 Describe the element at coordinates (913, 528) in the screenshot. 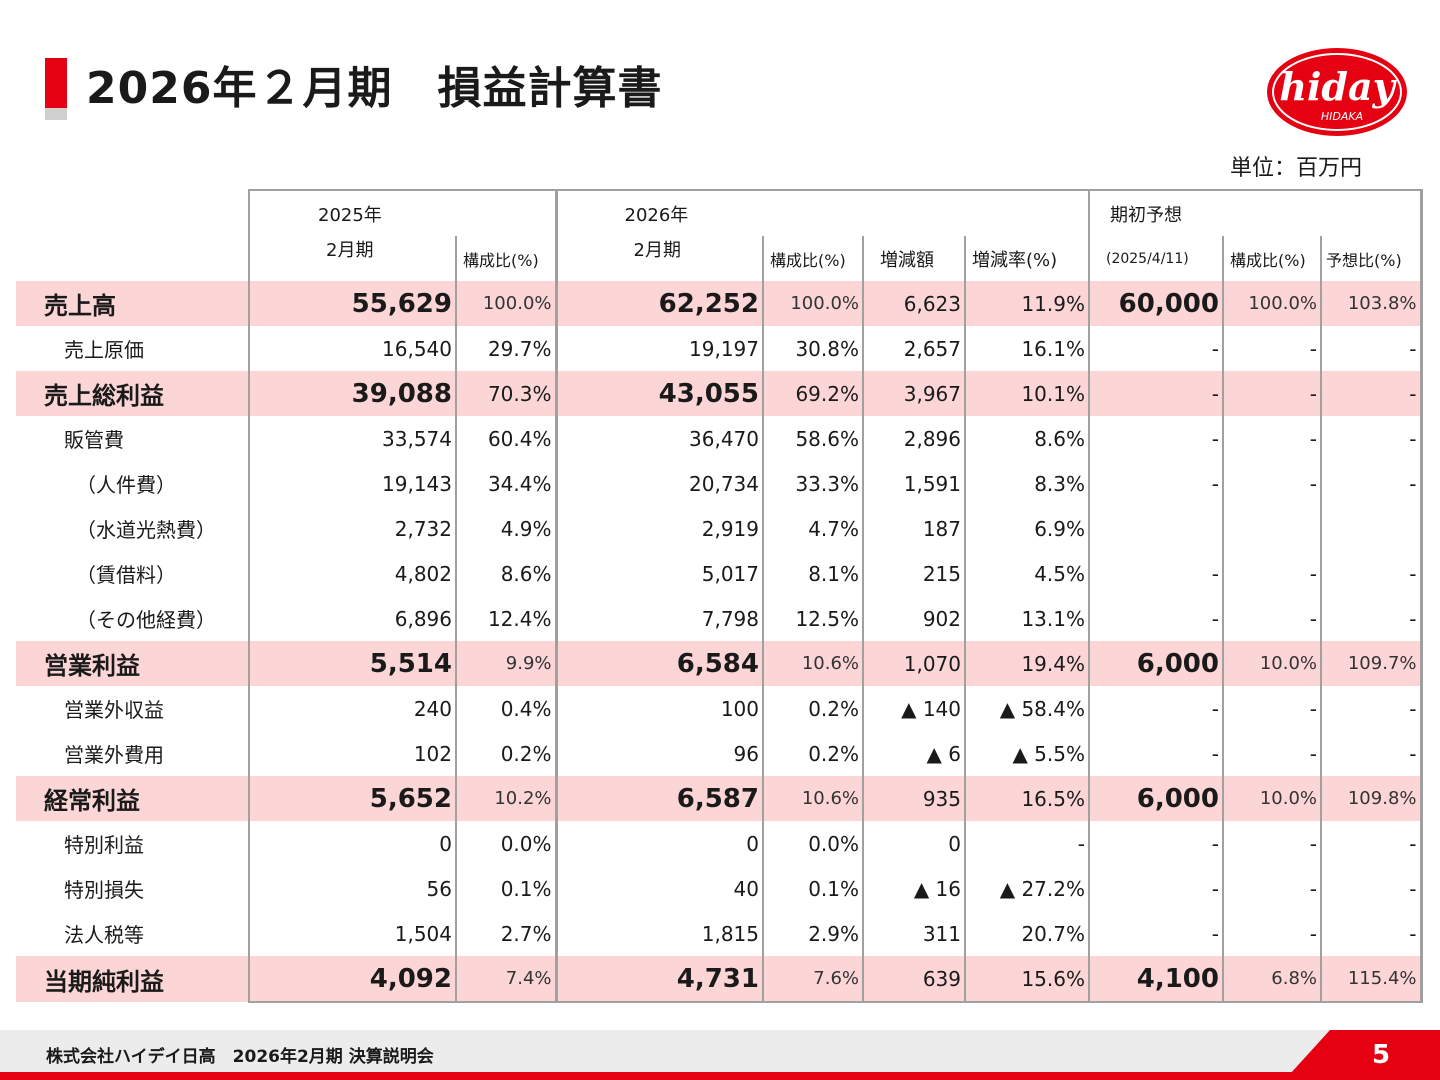

I see `change-value: 187` at that location.